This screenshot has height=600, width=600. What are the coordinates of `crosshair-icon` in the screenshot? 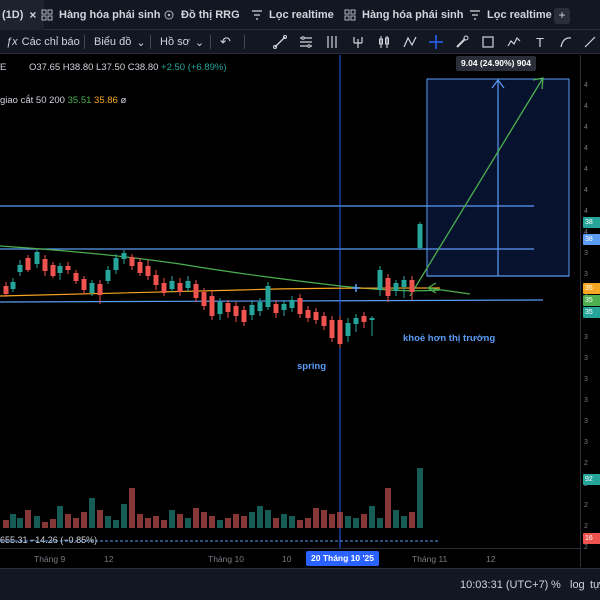 It's located at (436, 42).